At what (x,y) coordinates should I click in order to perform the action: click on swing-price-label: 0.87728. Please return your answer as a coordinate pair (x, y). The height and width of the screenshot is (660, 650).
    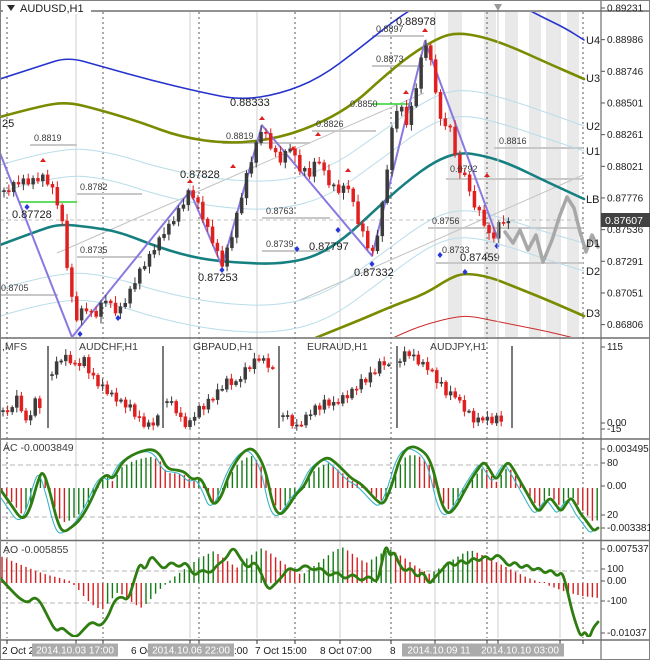
    Looking at the image, I should click on (32, 215).